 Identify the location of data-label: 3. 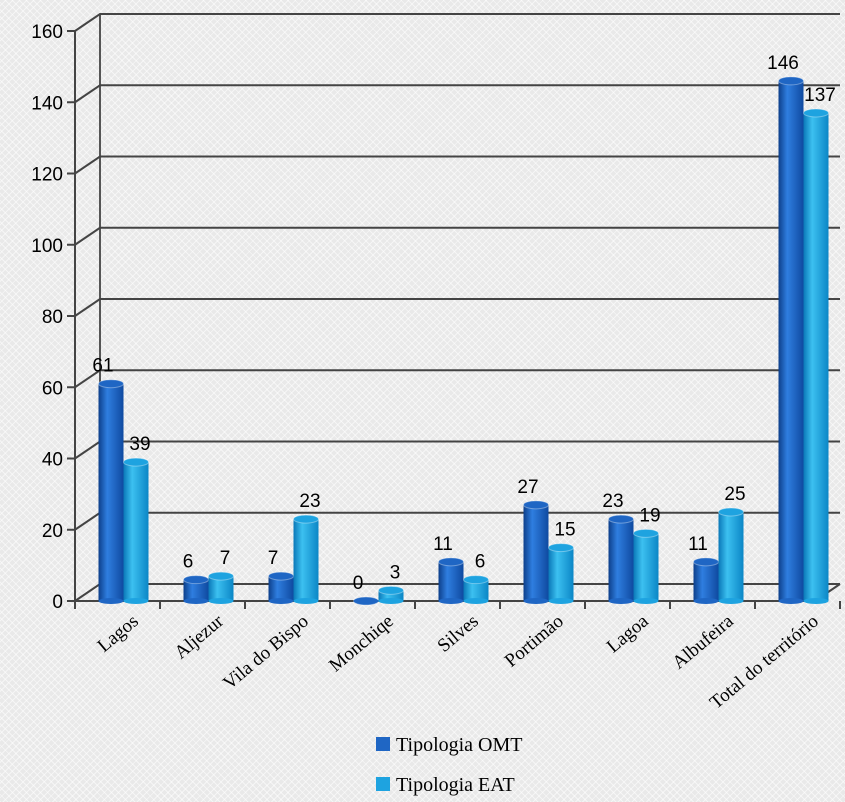
(395, 572).